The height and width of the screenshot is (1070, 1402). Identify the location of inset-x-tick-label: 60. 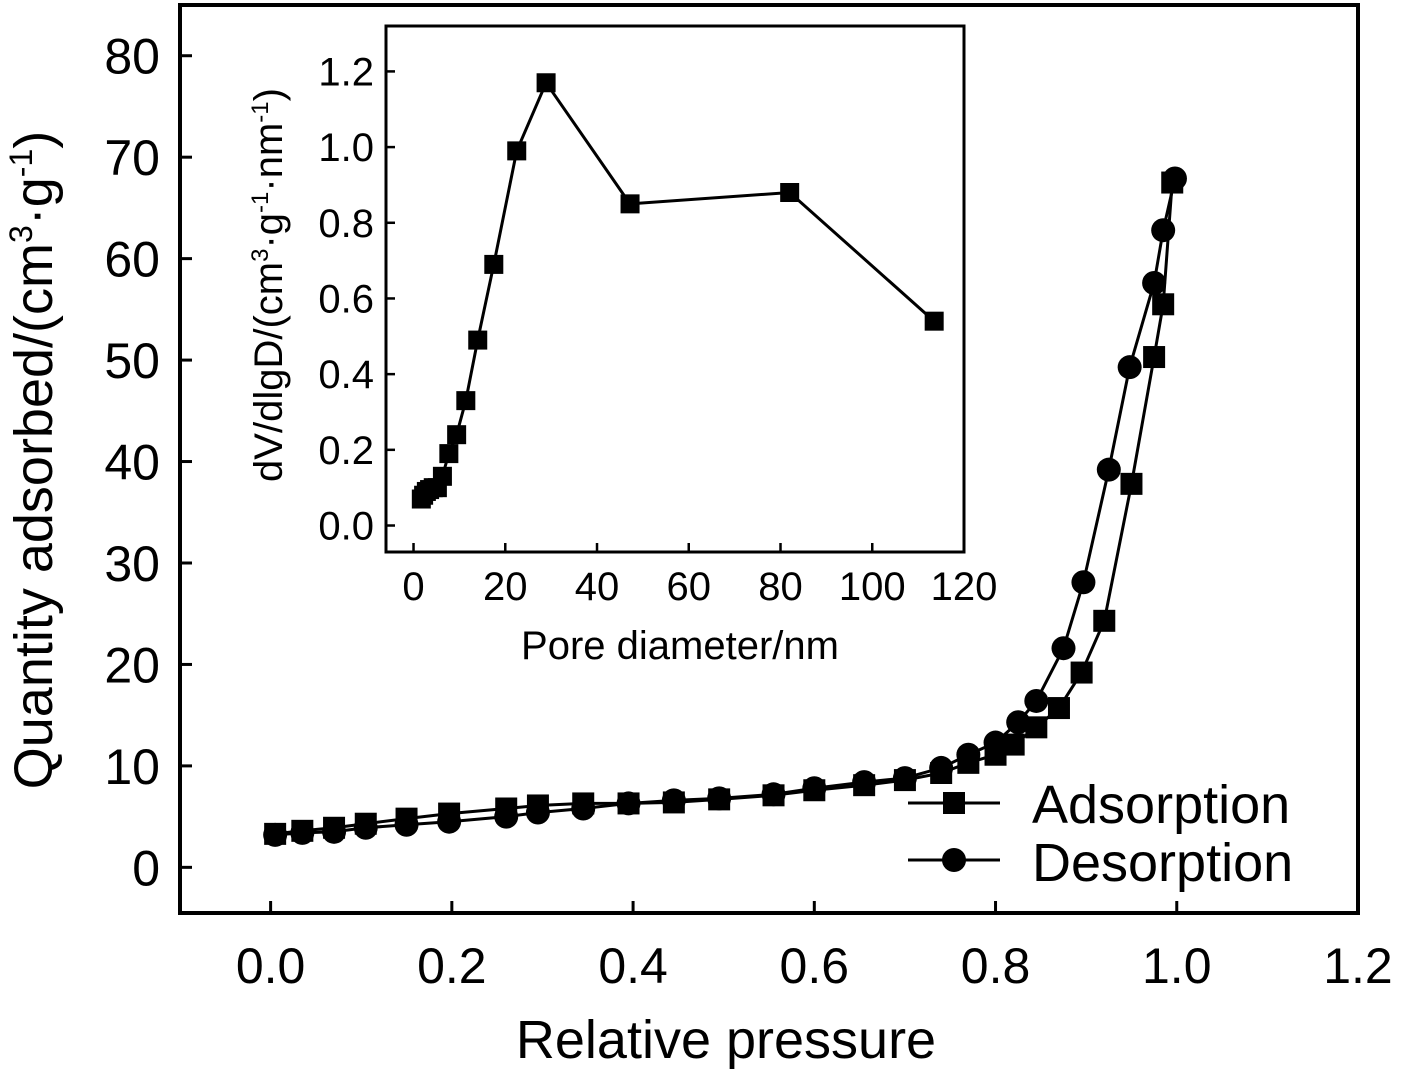
(689, 587).